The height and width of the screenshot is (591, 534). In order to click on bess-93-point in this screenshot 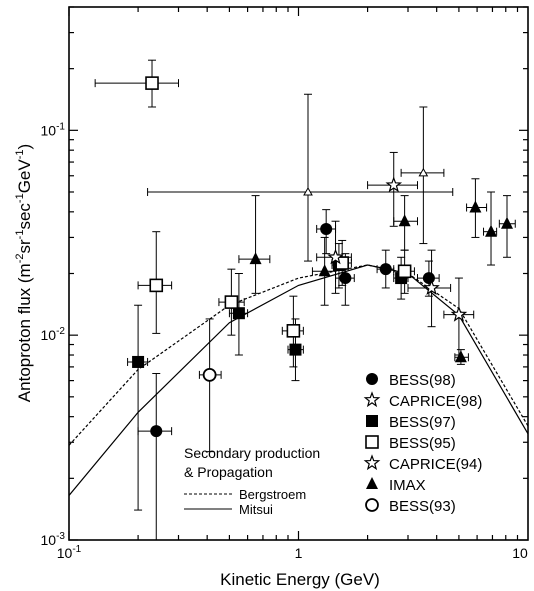, I will do `click(209, 374)`.